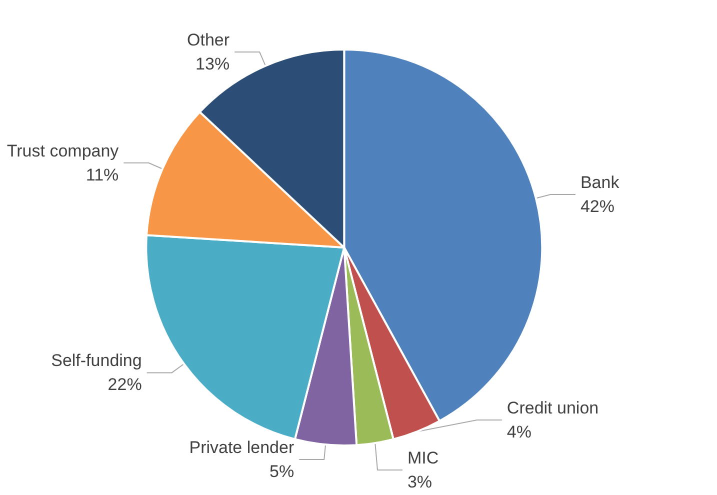  Describe the element at coordinates (519, 432) in the screenshot. I see `data-label: 4%` at that location.